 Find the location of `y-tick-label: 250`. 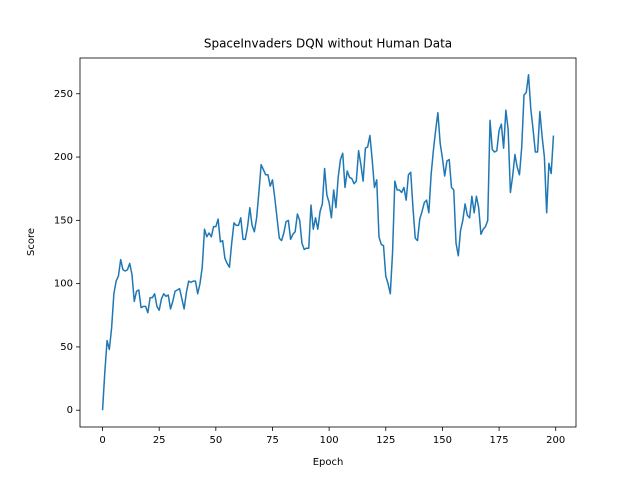

y-tick-label: 250 is located at coordinates (63, 94).